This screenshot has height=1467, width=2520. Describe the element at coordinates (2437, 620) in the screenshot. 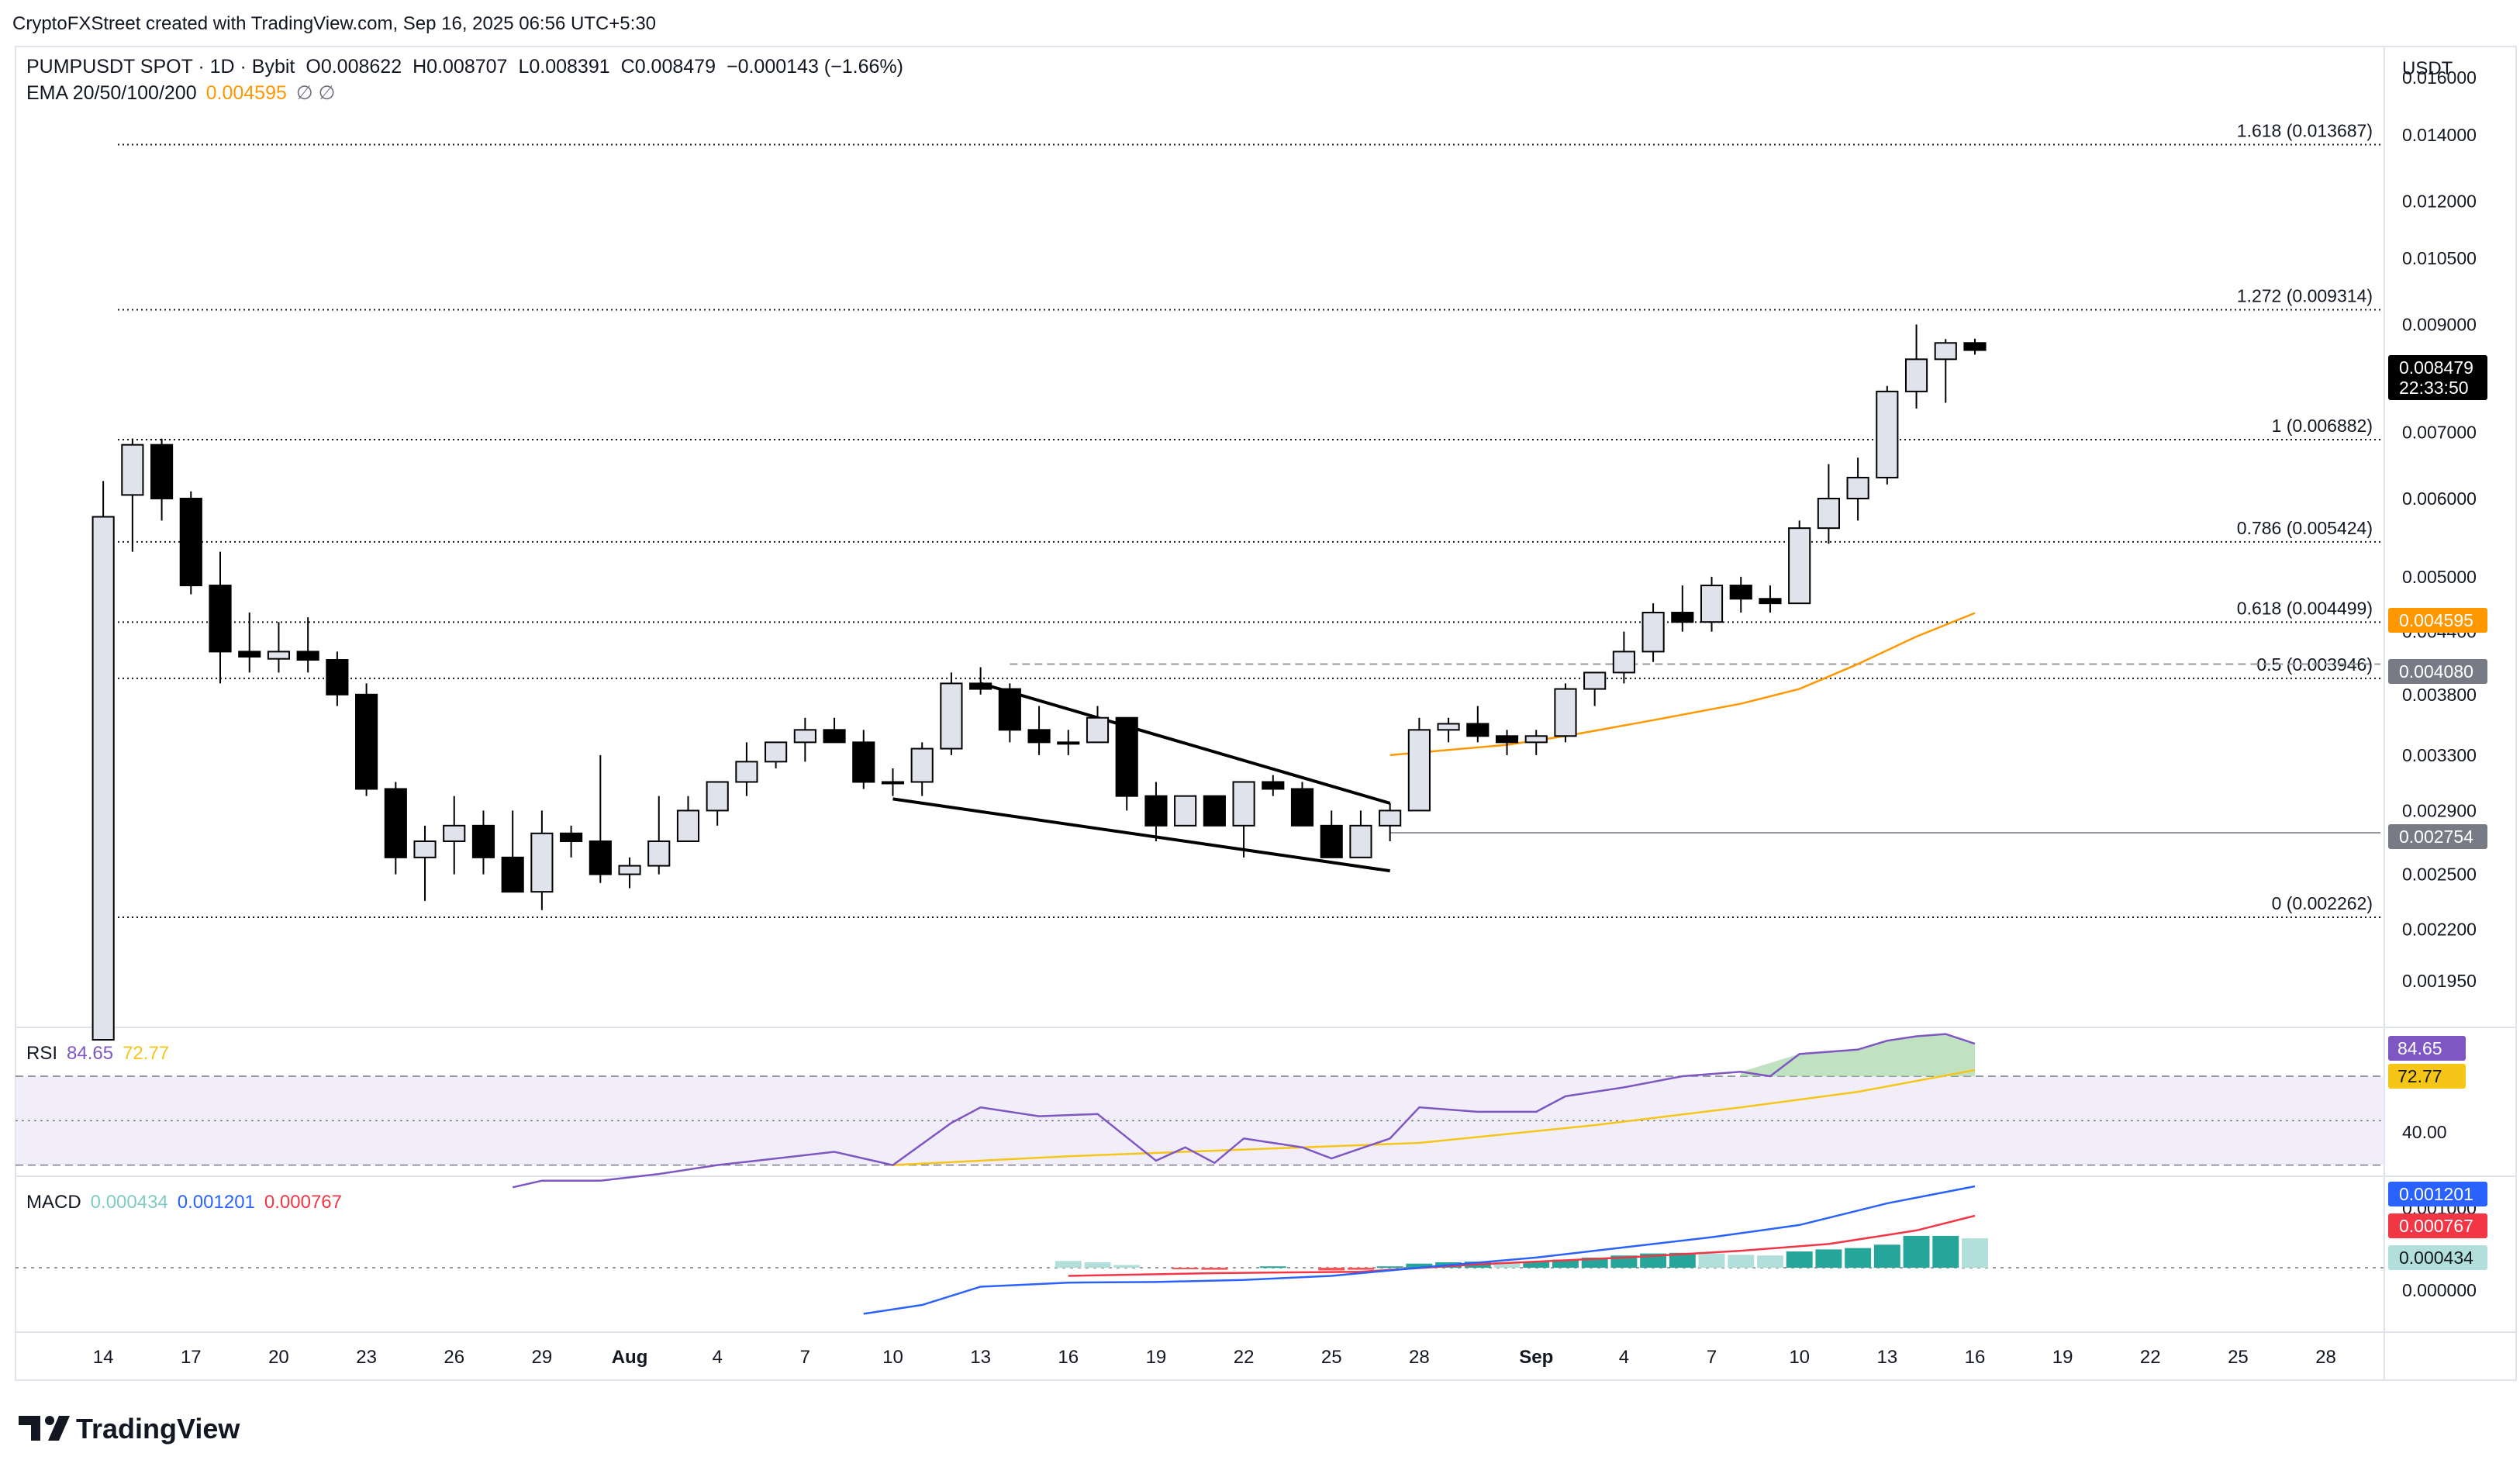

I see `ema-badge` at that location.